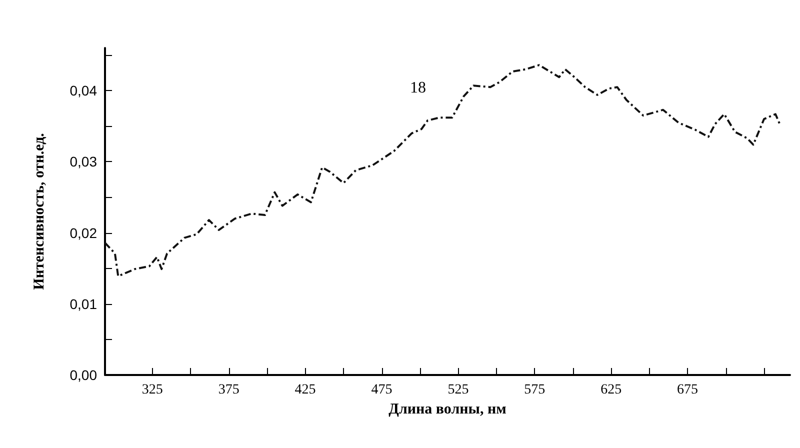 The height and width of the screenshot is (448, 800). What do you see at coordinates (84, 232) in the screenshot?
I see `y-tick-label: 0,02` at bounding box center [84, 232].